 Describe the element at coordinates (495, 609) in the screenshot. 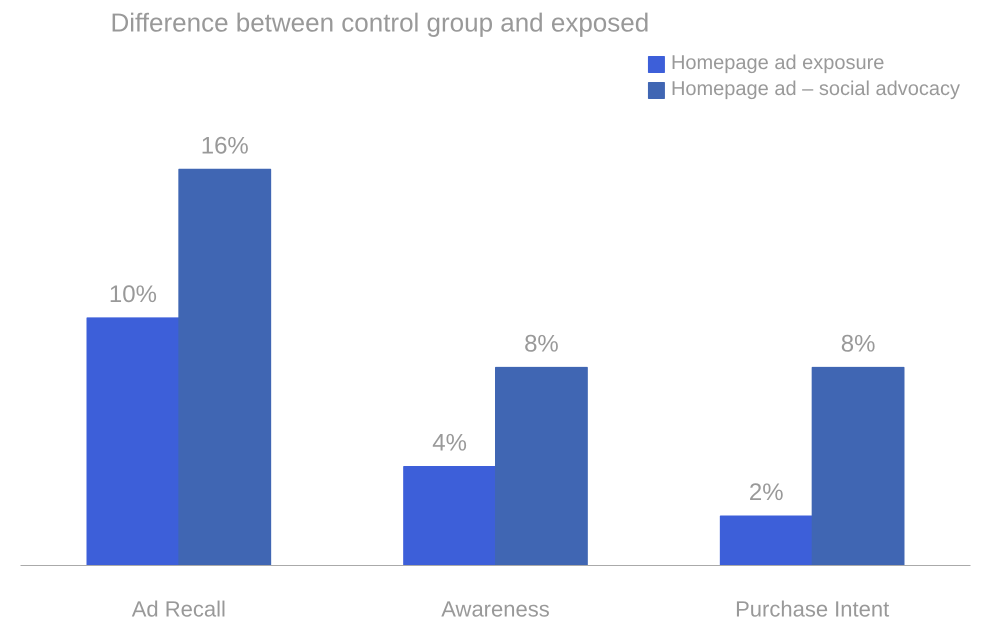

I see `x-tick-label: Awareness` at that location.